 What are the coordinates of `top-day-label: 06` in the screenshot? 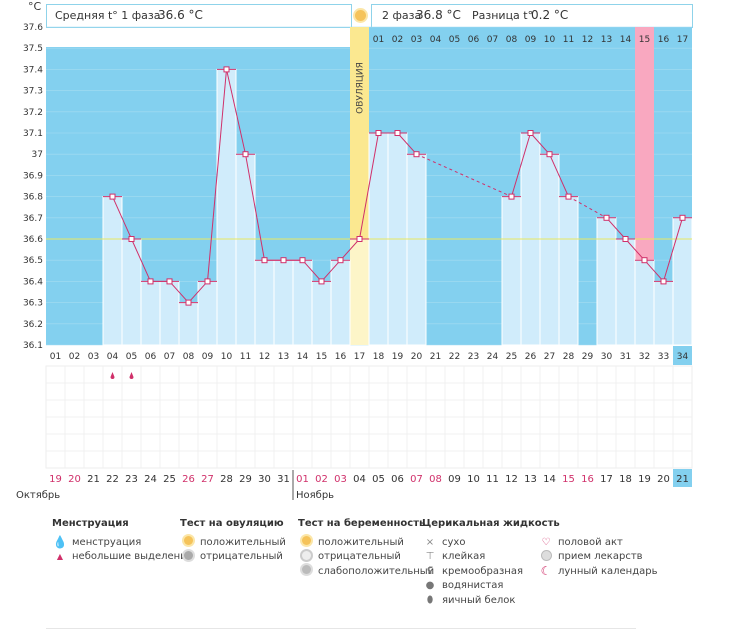 It's located at (474, 40).